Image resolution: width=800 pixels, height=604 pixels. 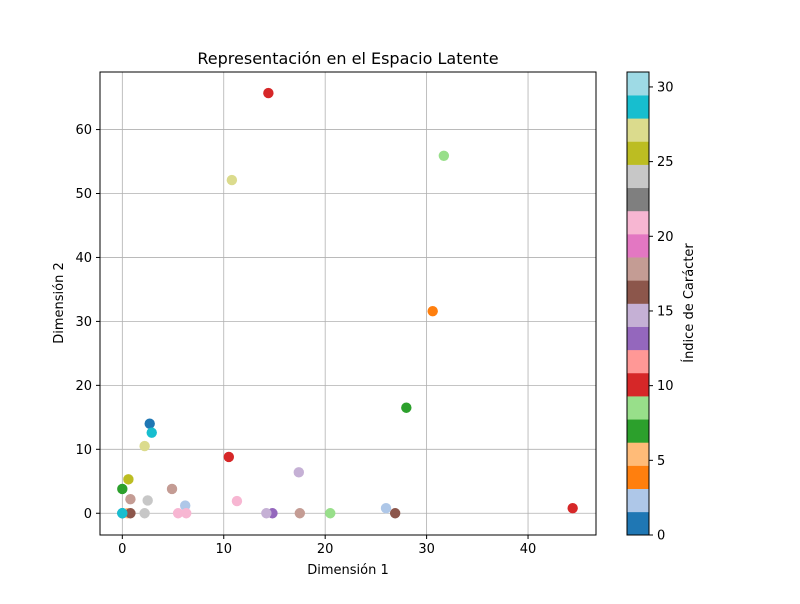 I want to click on x-tick-label: 20, so click(x=325, y=549).